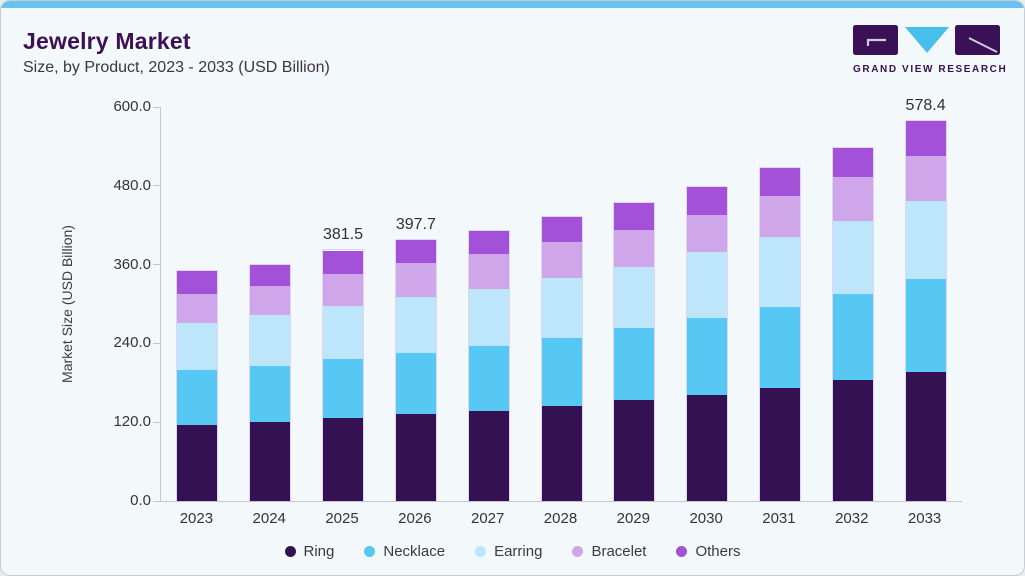  What do you see at coordinates (707, 285) in the screenshot?
I see `bar-segment-earring-2030` at bounding box center [707, 285].